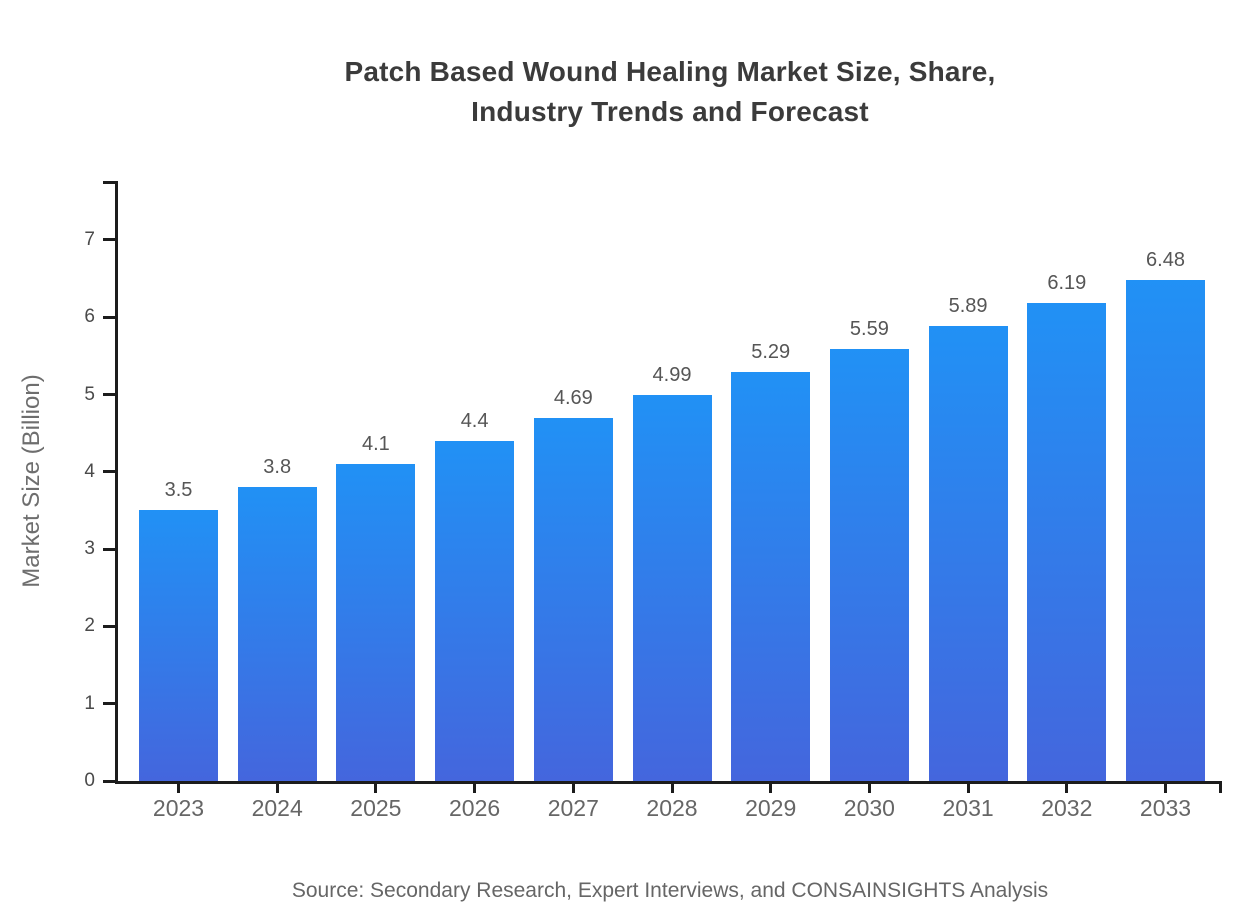 The image size is (1260, 920). Describe the element at coordinates (89, 394) in the screenshot. I see `y-tick-label: 5` at that location.